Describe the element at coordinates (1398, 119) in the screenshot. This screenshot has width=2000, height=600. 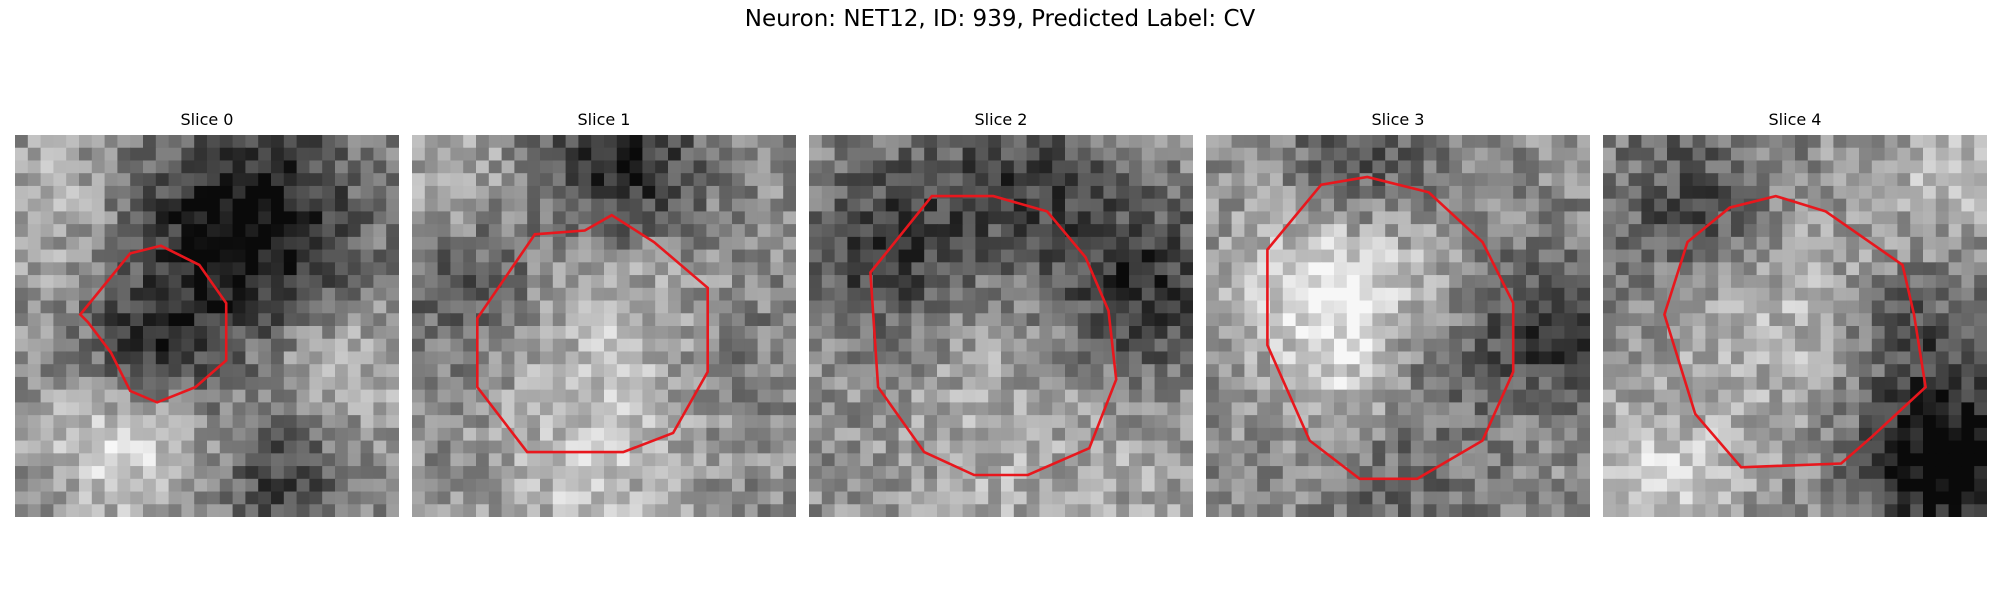
I see `slice-title: Slice 3` at that location.